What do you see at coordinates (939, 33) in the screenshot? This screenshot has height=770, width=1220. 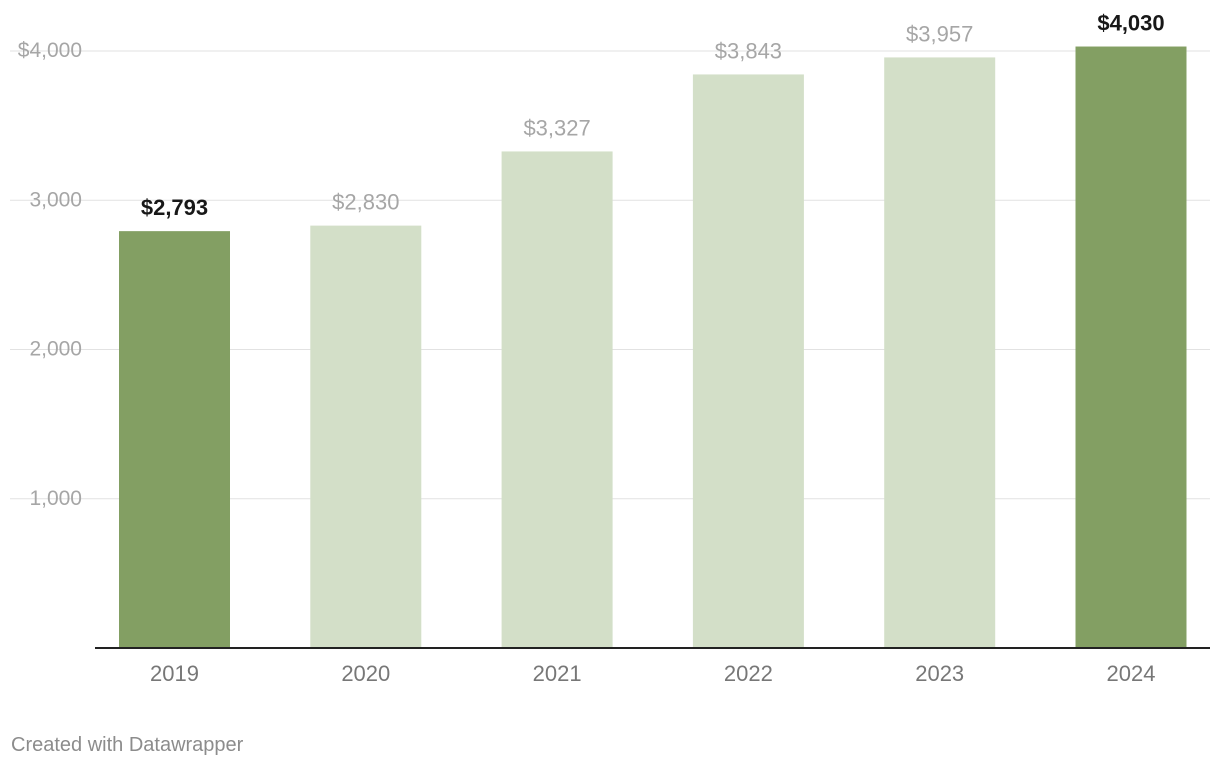 I see `value-label: $3,957` at bounding box center [939, 33].